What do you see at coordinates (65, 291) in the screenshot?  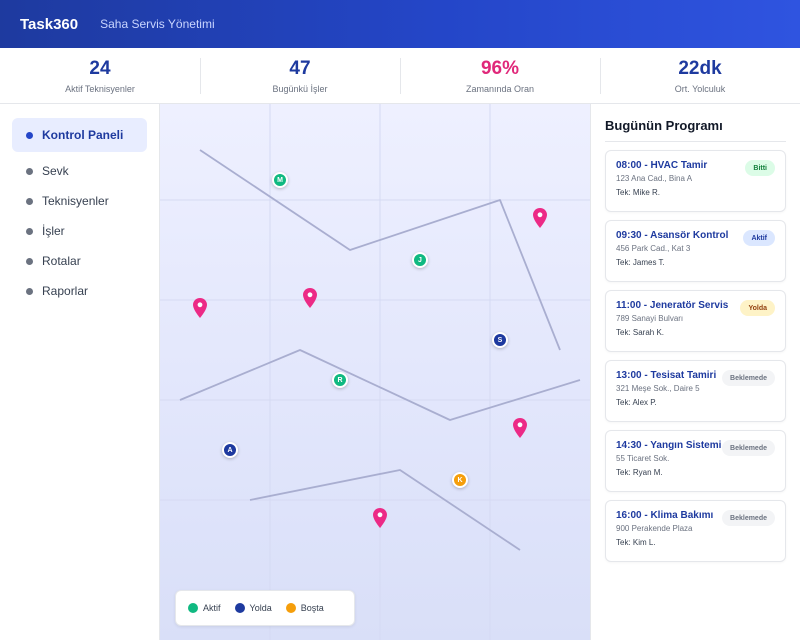 I see `sidebar-item-label: Raporlar` at bounding box center [65, 291].